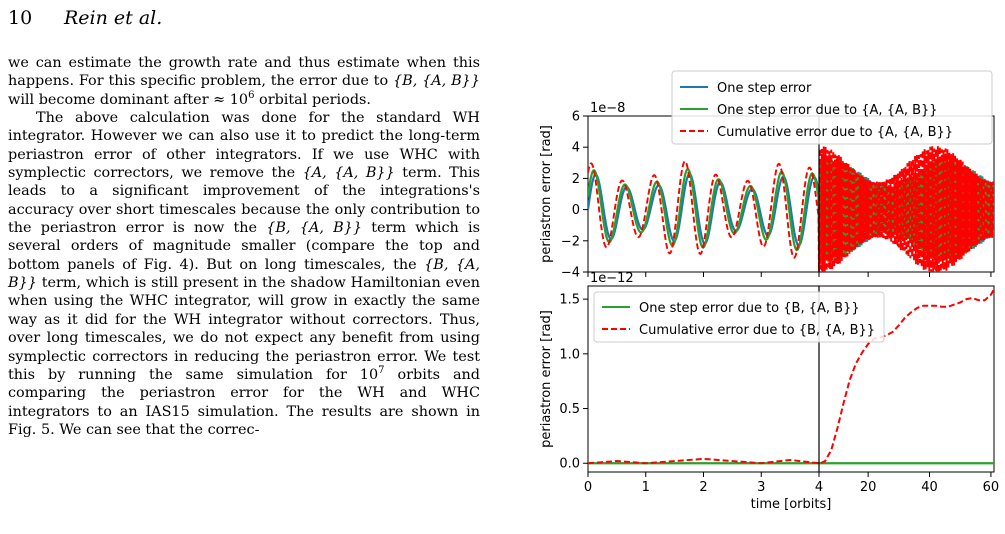 This screenshot has width=1005, height=534. Describe the element at coordinates (576, 179) in the screenshot. I see `top-ytick-label: 2` at that location.